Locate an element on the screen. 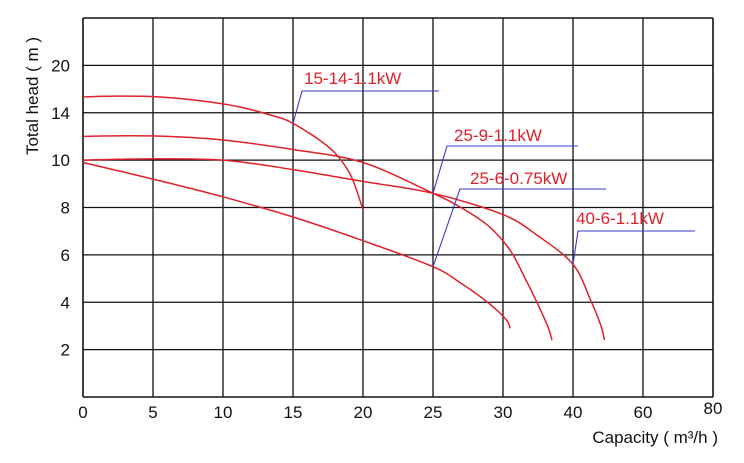 Image resolution: width=744 pixels, height=463 pixels. x-tick-labels: 0 5 10 15 20 25 30 40 60 80 is located at coordinates (400, 410).